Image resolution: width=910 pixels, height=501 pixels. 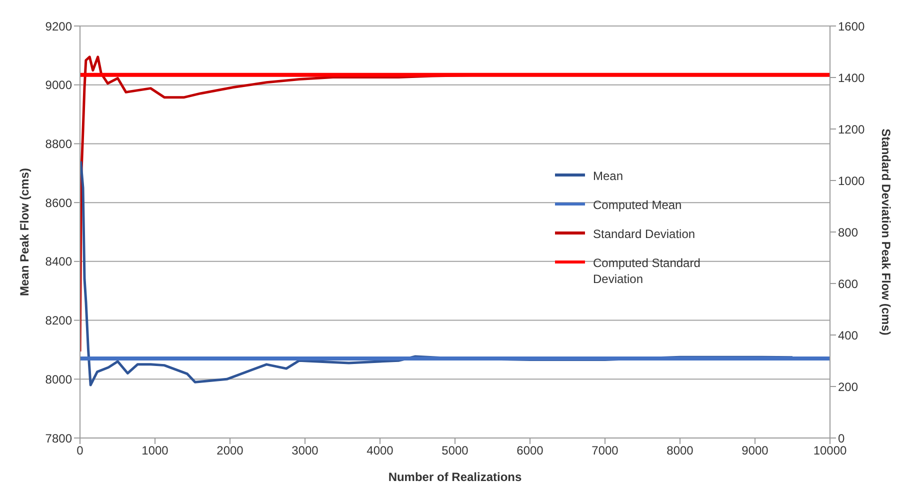 What do you see at coordinates (230, 451) in the screenshot?
I see `x-tick-label: 2000` at bounding box center [230, 451].